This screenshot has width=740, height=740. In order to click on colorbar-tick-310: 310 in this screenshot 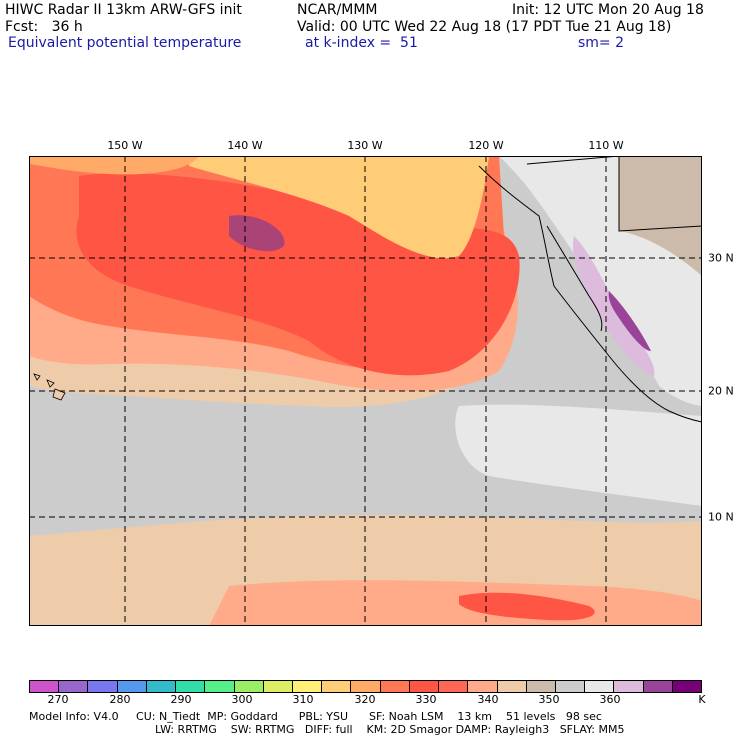, I will do `click(303, 699)`.